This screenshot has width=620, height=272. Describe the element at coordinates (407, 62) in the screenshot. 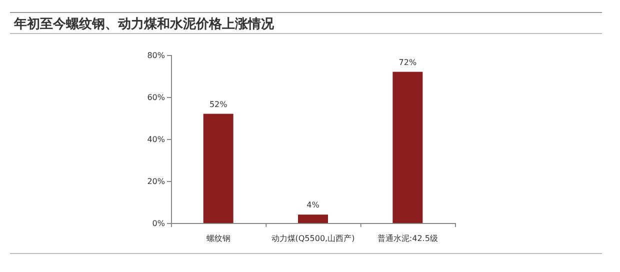

I see `data-label: 72%` at that location.